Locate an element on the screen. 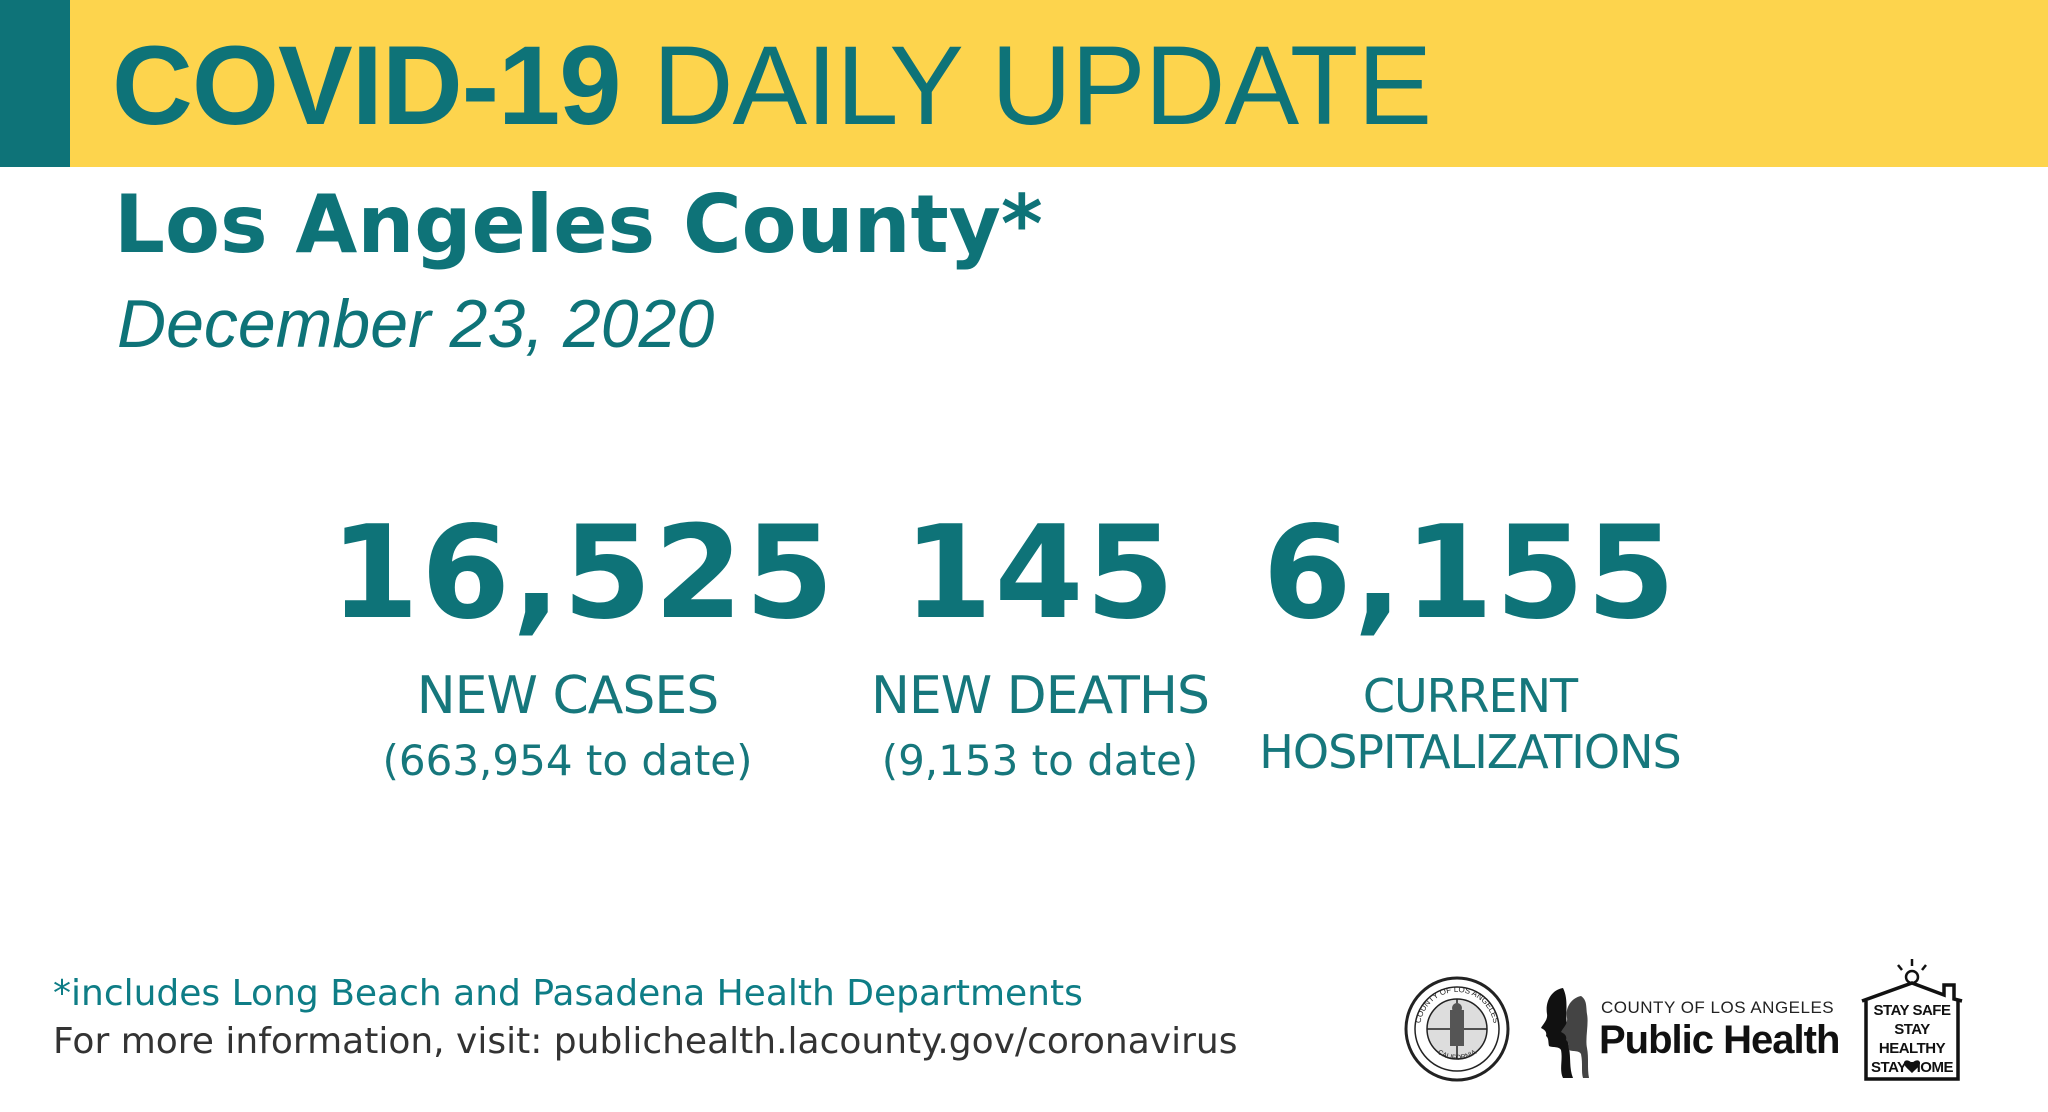 Image resolution: width=2048 pixels, height=1112 pixels. page-title: COVID-19 DAILY UPDATE is located at coordinates (772, 85).